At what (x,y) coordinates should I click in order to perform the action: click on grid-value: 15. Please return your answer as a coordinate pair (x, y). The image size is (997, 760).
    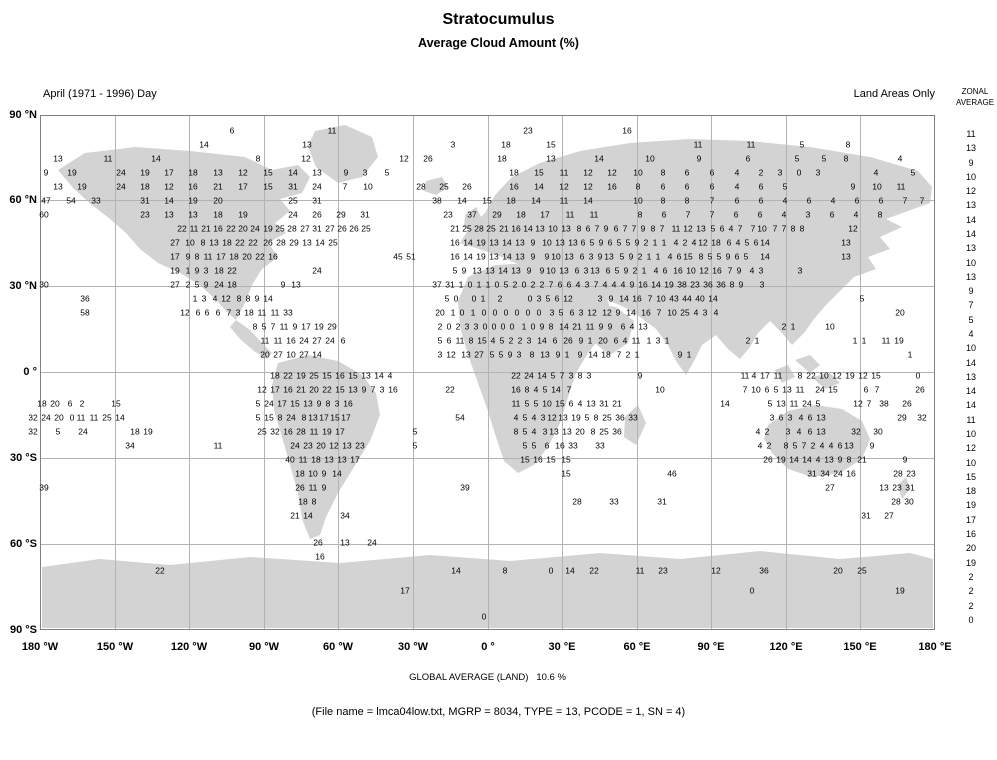
    Looking at the image, I should click on (482, 340).